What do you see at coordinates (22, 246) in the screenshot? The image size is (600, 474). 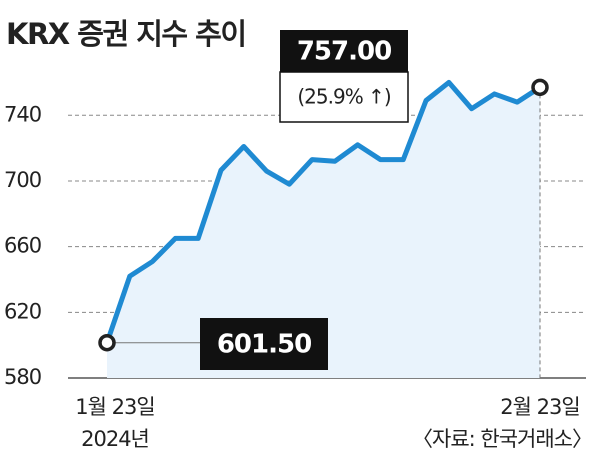 I see `y-tick-label: 660` at bounding box center [22, 246].